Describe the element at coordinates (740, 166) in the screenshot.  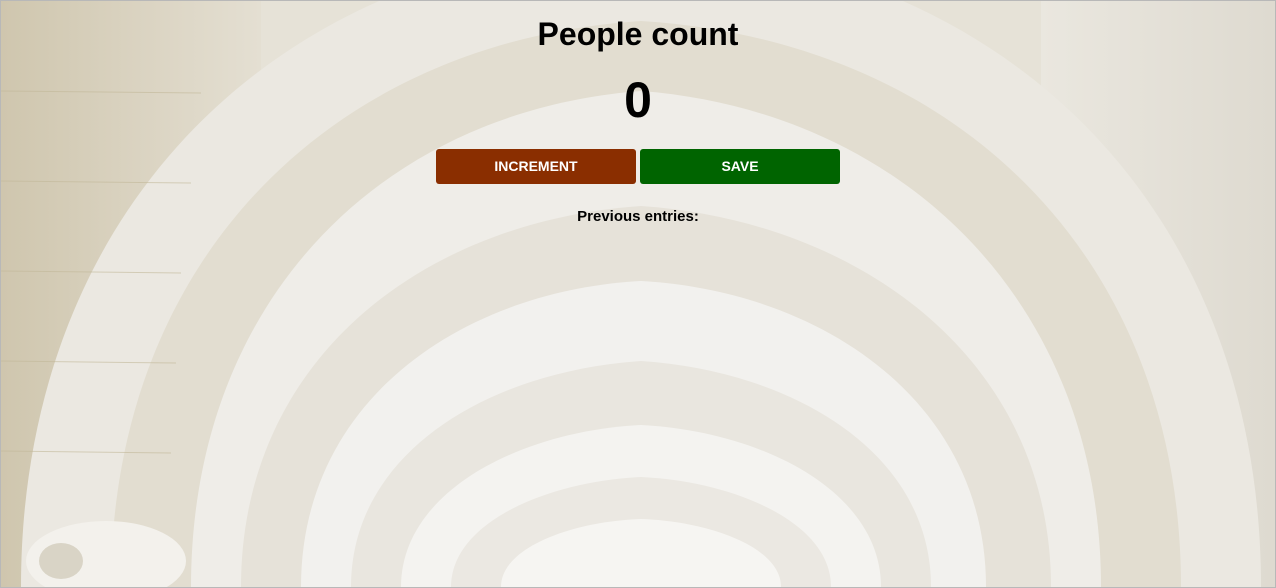
I see `save-button: SAVE` at that location.